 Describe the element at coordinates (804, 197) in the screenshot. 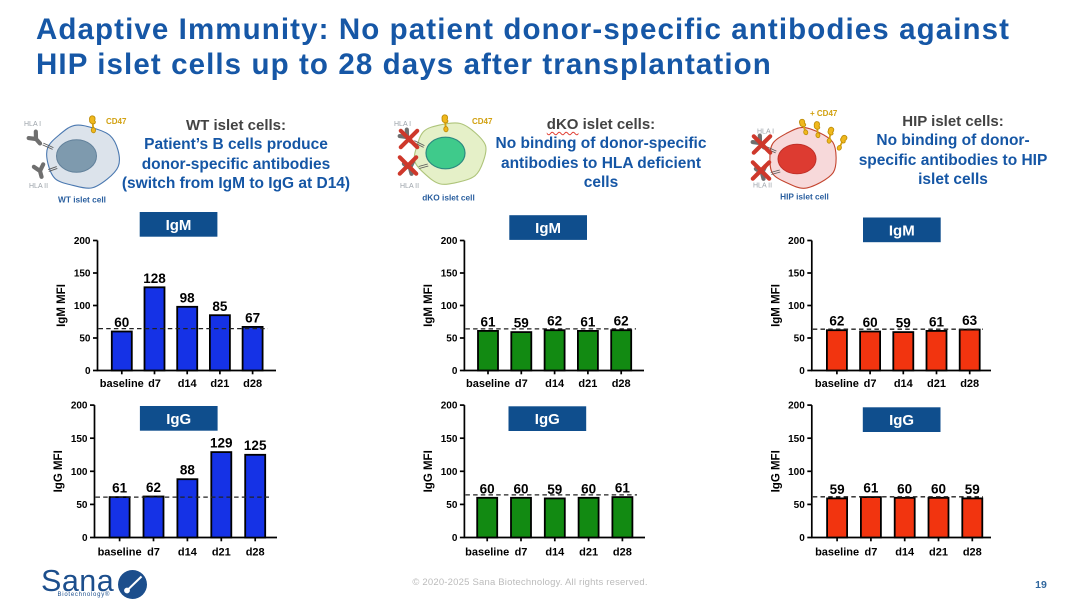

I see `svg-text: HIP islet cell` at that location.